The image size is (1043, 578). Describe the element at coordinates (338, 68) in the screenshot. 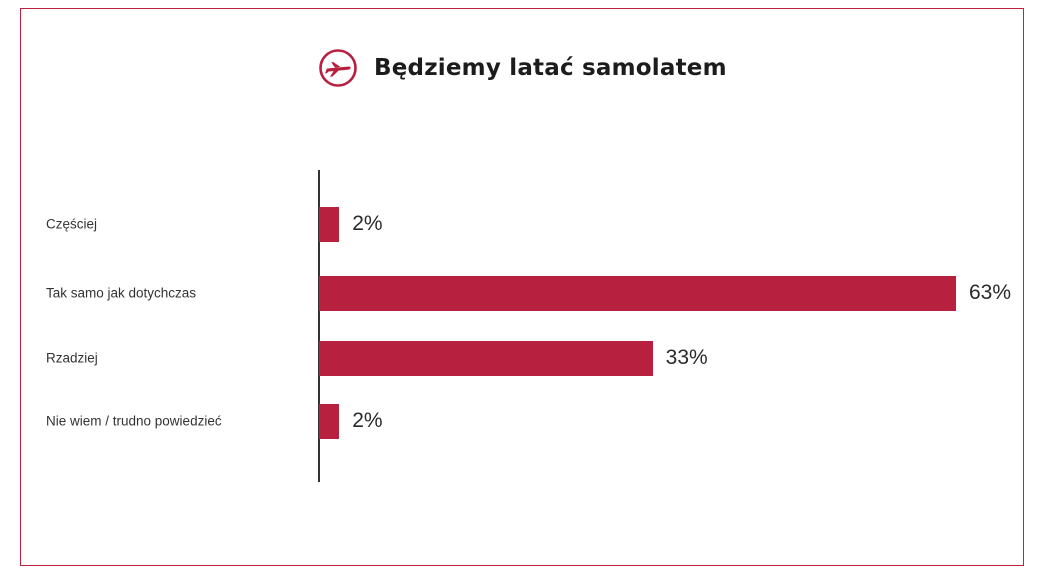

I see `airplane-icon` at that location.